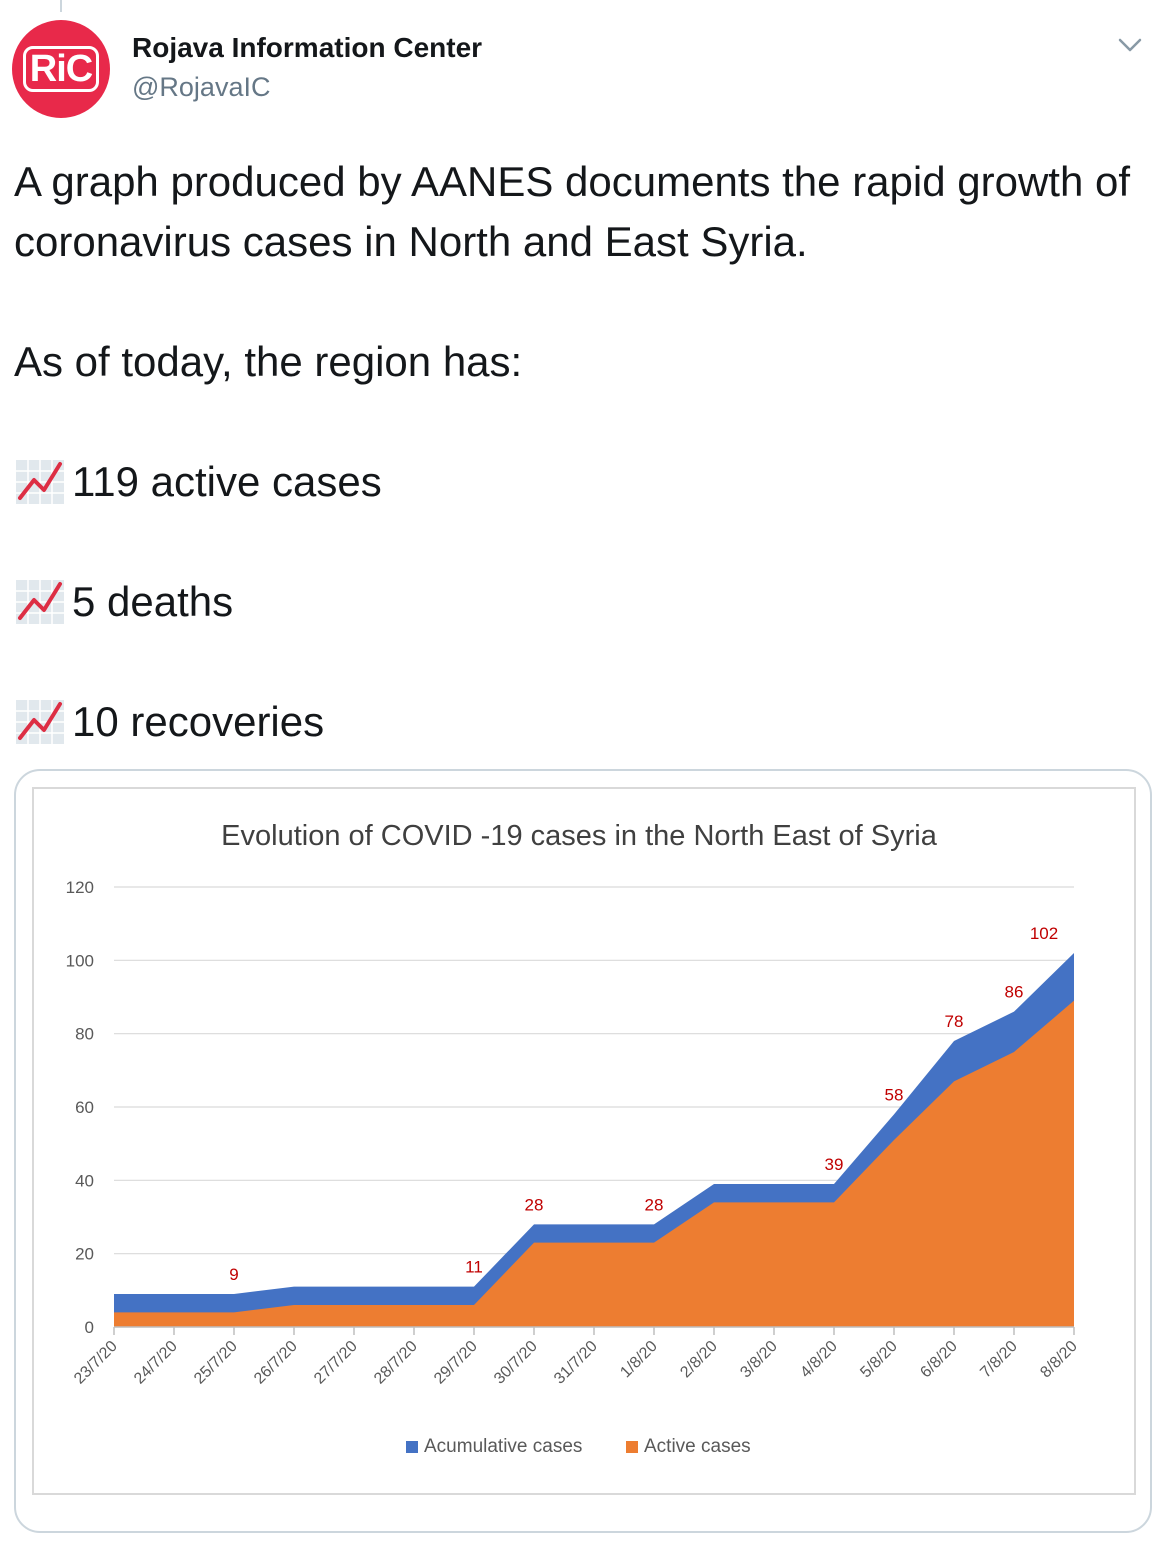  What do you see at coordinates (819, 1360) in the screenshot?
I see `x-tick-label: 4/8/20` at bounding box center [819, 1360].